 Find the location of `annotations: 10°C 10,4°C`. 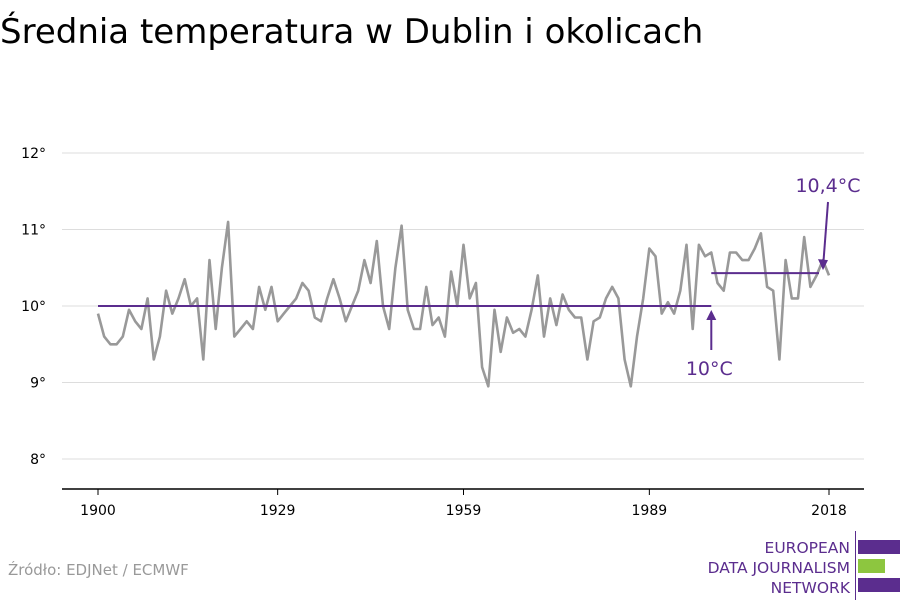

annotations: 10°C 10,4°C is located at coordinates (773, 277).